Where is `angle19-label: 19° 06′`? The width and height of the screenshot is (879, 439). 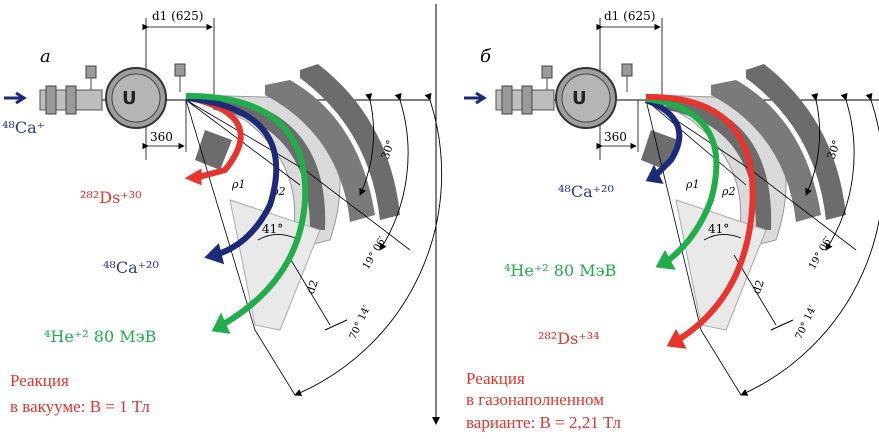
angle19-label: 19° 06′ is located at coordinates (375, 252).